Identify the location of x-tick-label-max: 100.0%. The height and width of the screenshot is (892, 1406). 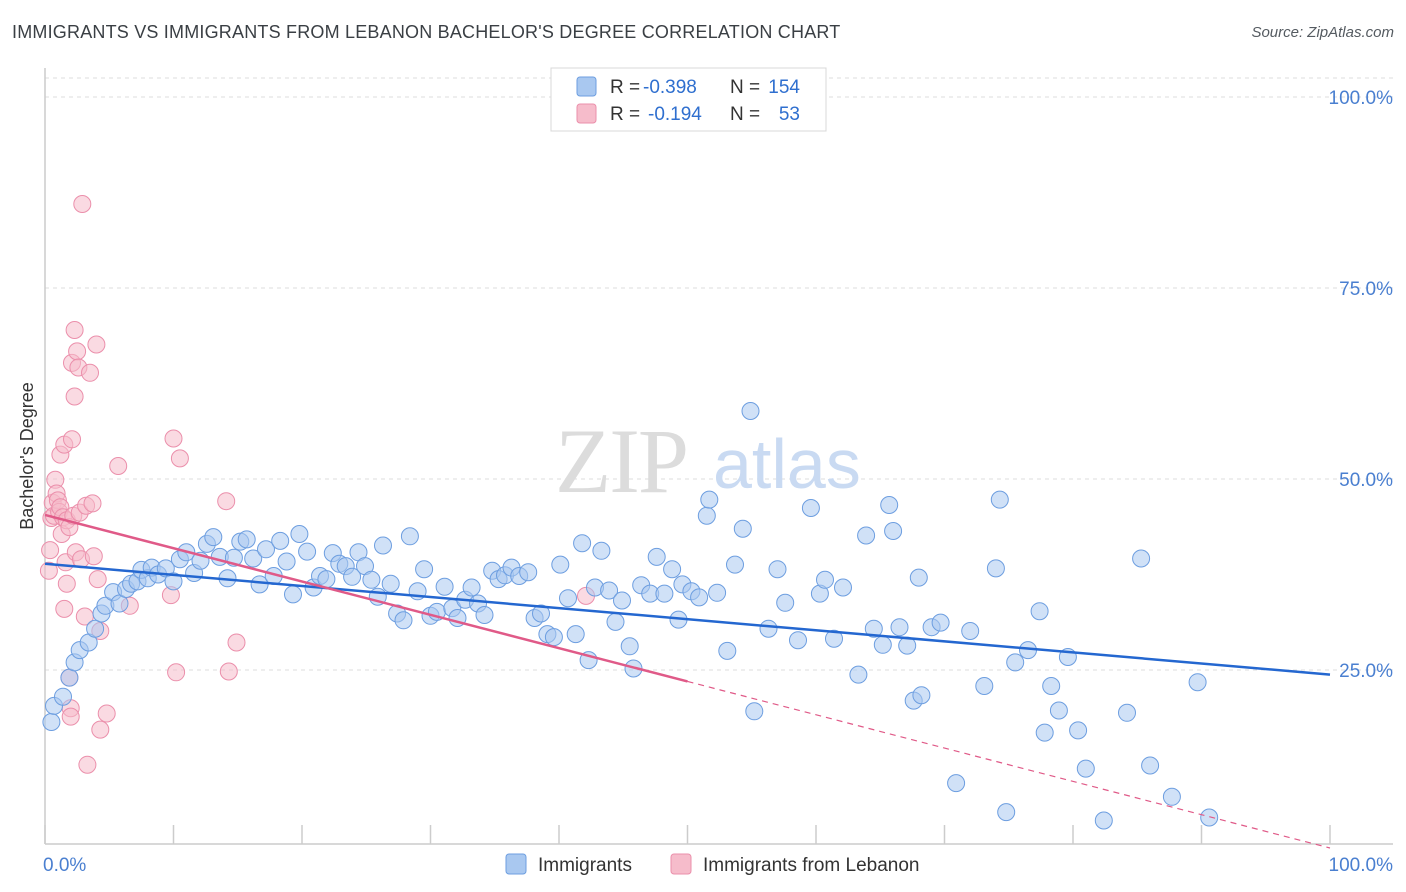
(1361, 865).